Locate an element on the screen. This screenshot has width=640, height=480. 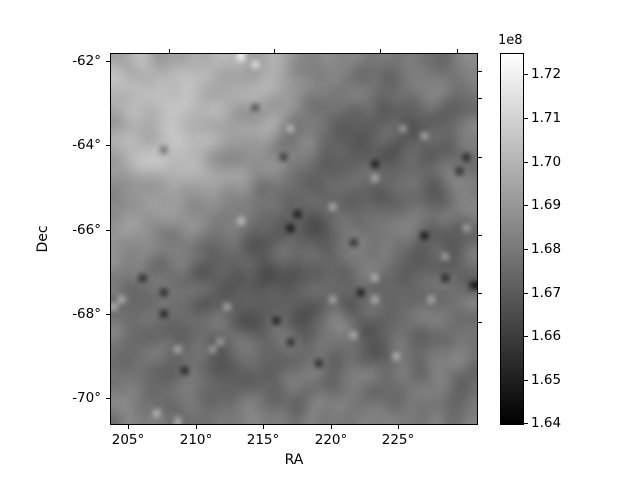
colorbar-tick-label: 1.64 is located at coordinates (546, 423).